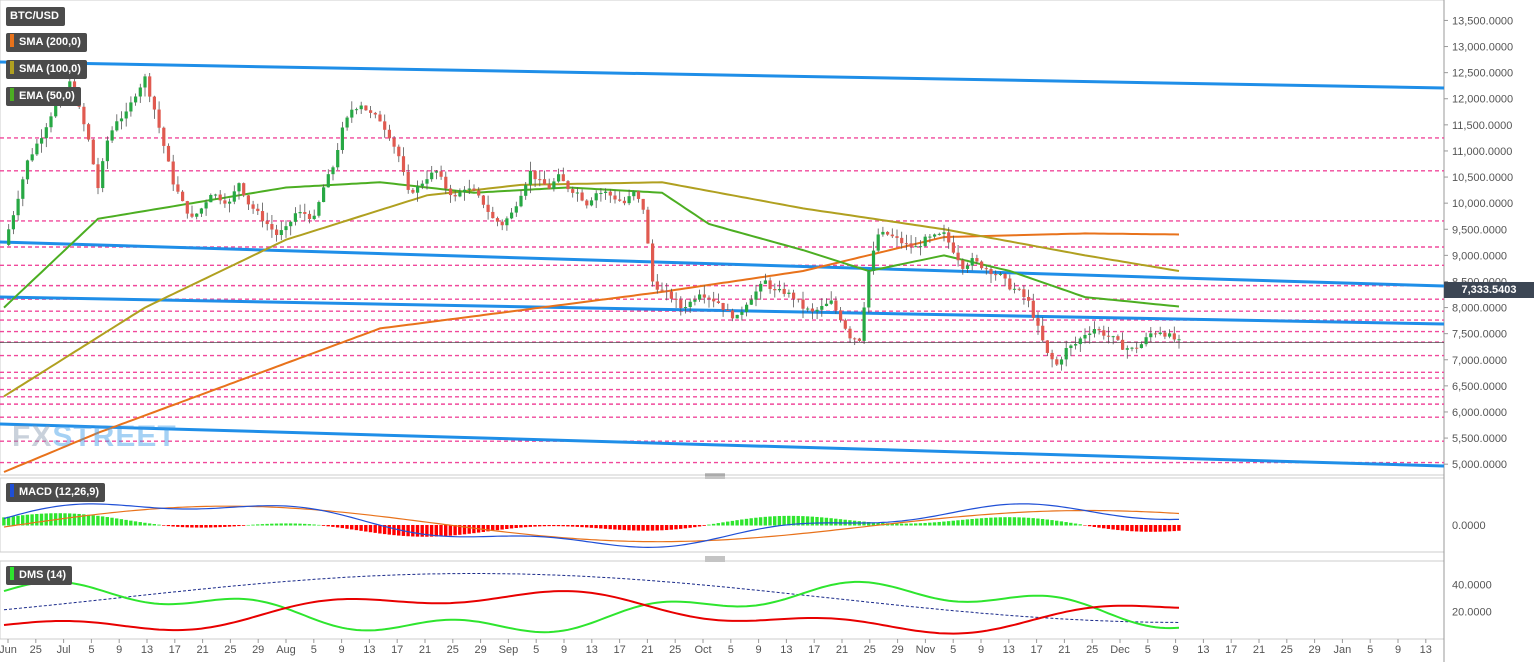  I want to click on dms-tick-label: 40.0000, so click(1472, 585).